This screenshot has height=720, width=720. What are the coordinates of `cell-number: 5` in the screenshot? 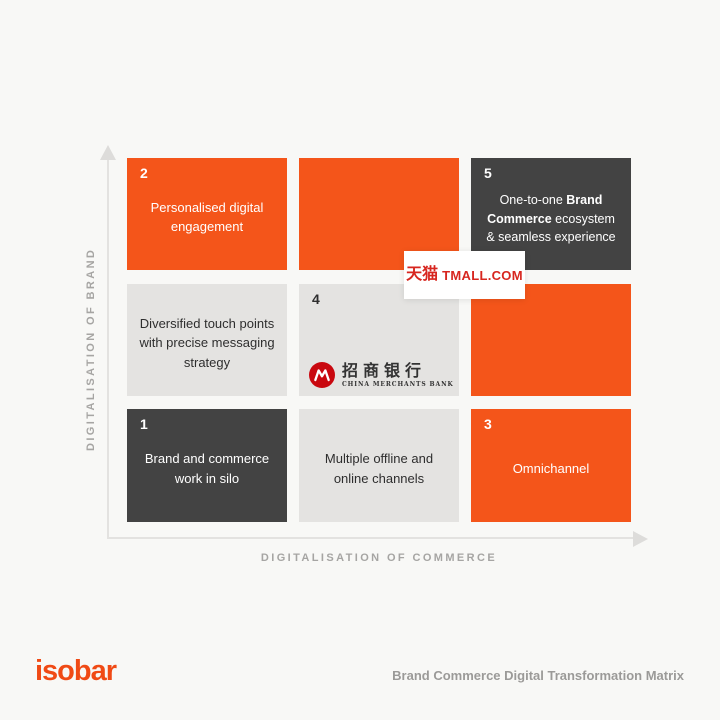 It's located at (488, 173).